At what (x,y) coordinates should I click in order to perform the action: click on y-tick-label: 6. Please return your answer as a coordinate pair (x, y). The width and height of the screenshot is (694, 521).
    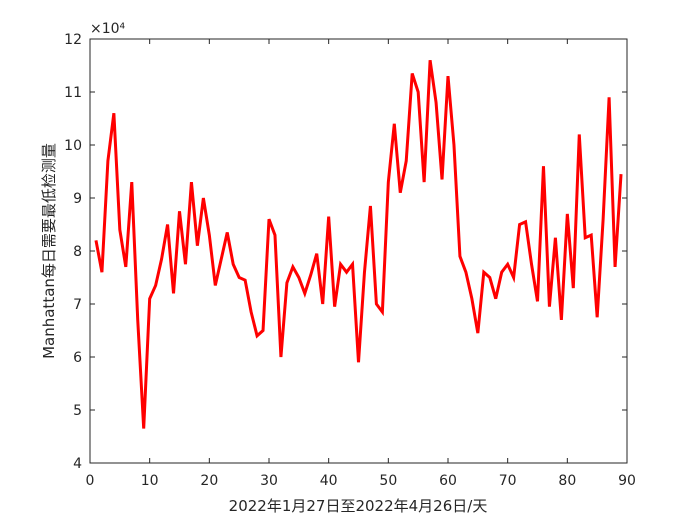
    Looking at the image, I should click on (77, 358).